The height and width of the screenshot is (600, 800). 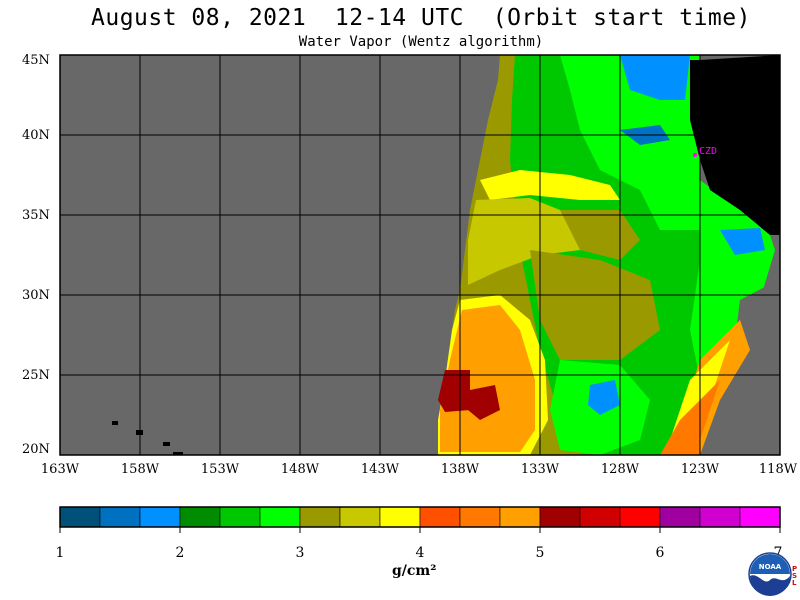 What do you see at coordinates (140, 469) in the screenshot?
I see `lon-label-158w: 158W` at bounding box center [140, 469].